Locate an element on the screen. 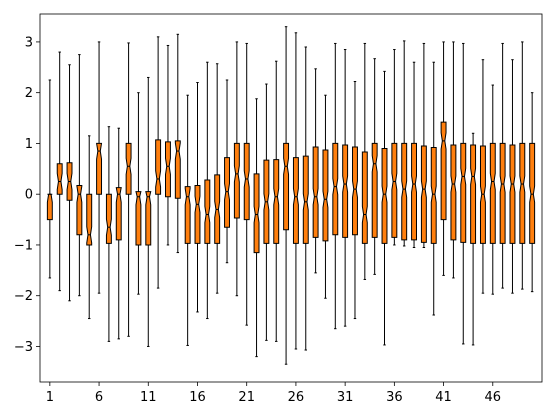 The height and width of the screenshot is (416, 549). x-tick-label: 11 is located at coordinates (148, 397).